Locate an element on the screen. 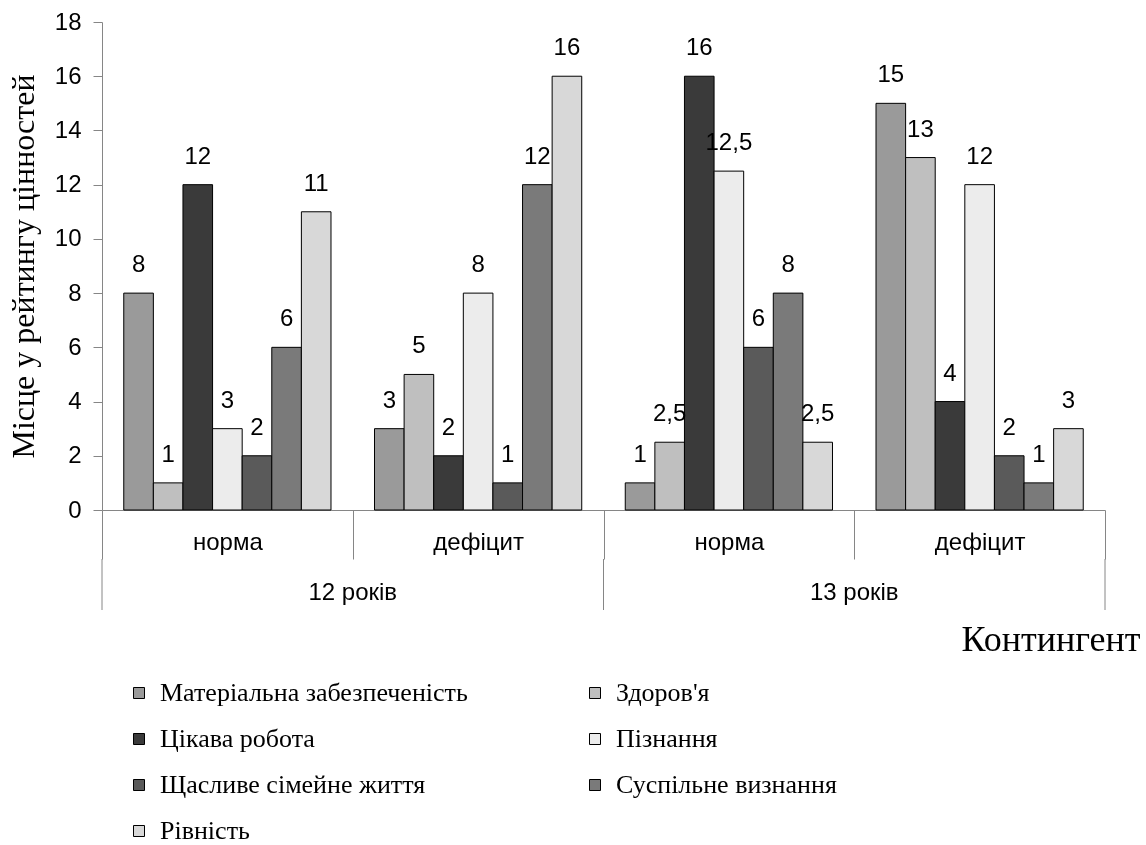 This screenshot has height=845, width=1146. legend-label: Цікава робота is located at coordinates (238, 738).